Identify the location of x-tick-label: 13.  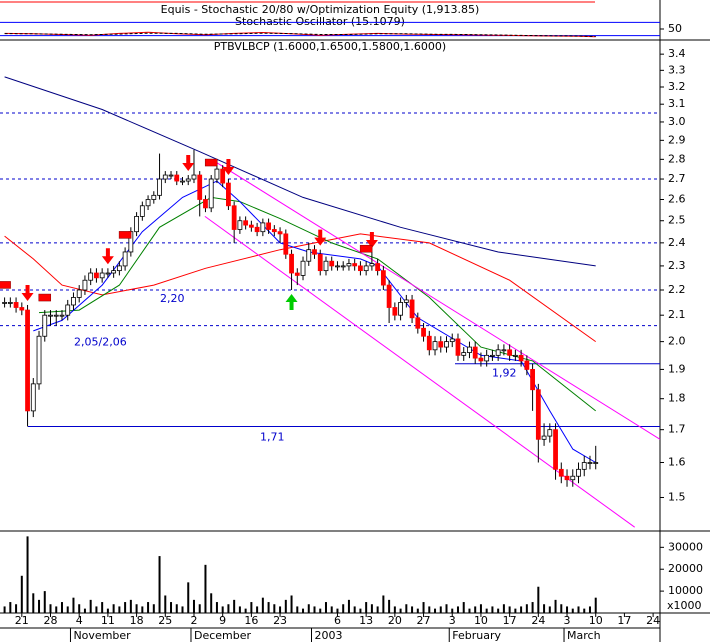
(366, 620).